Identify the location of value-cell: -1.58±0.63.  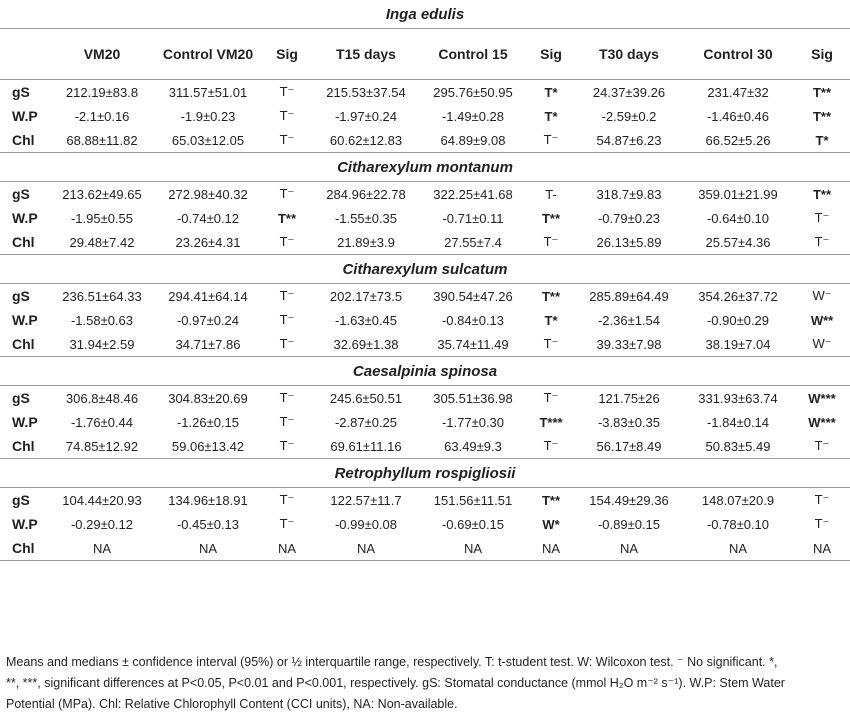
(102, 320).